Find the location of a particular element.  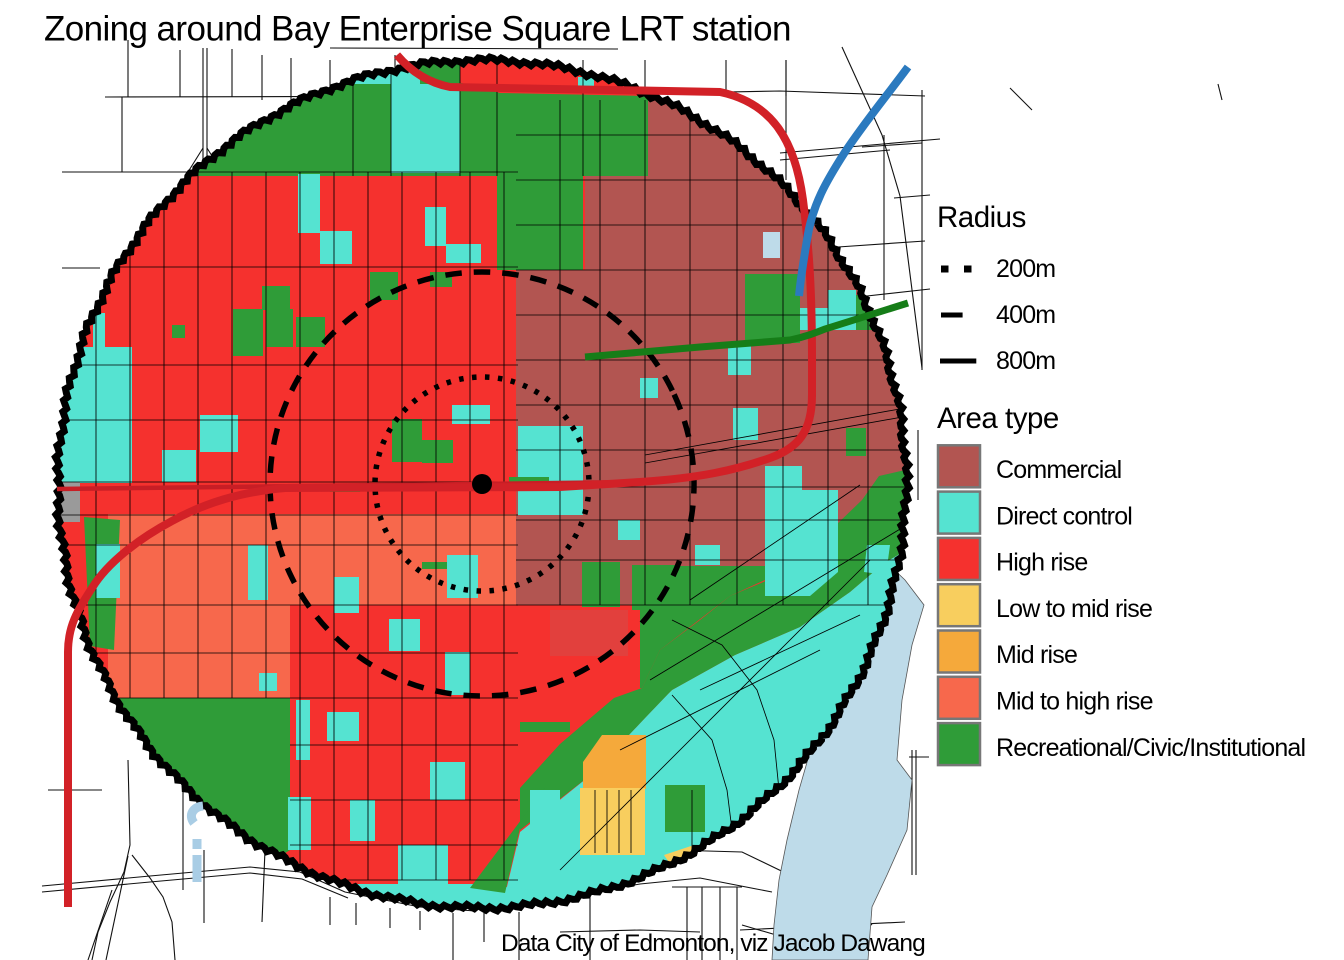

svg-text: Direct control is located at coordinates (1064, 516).